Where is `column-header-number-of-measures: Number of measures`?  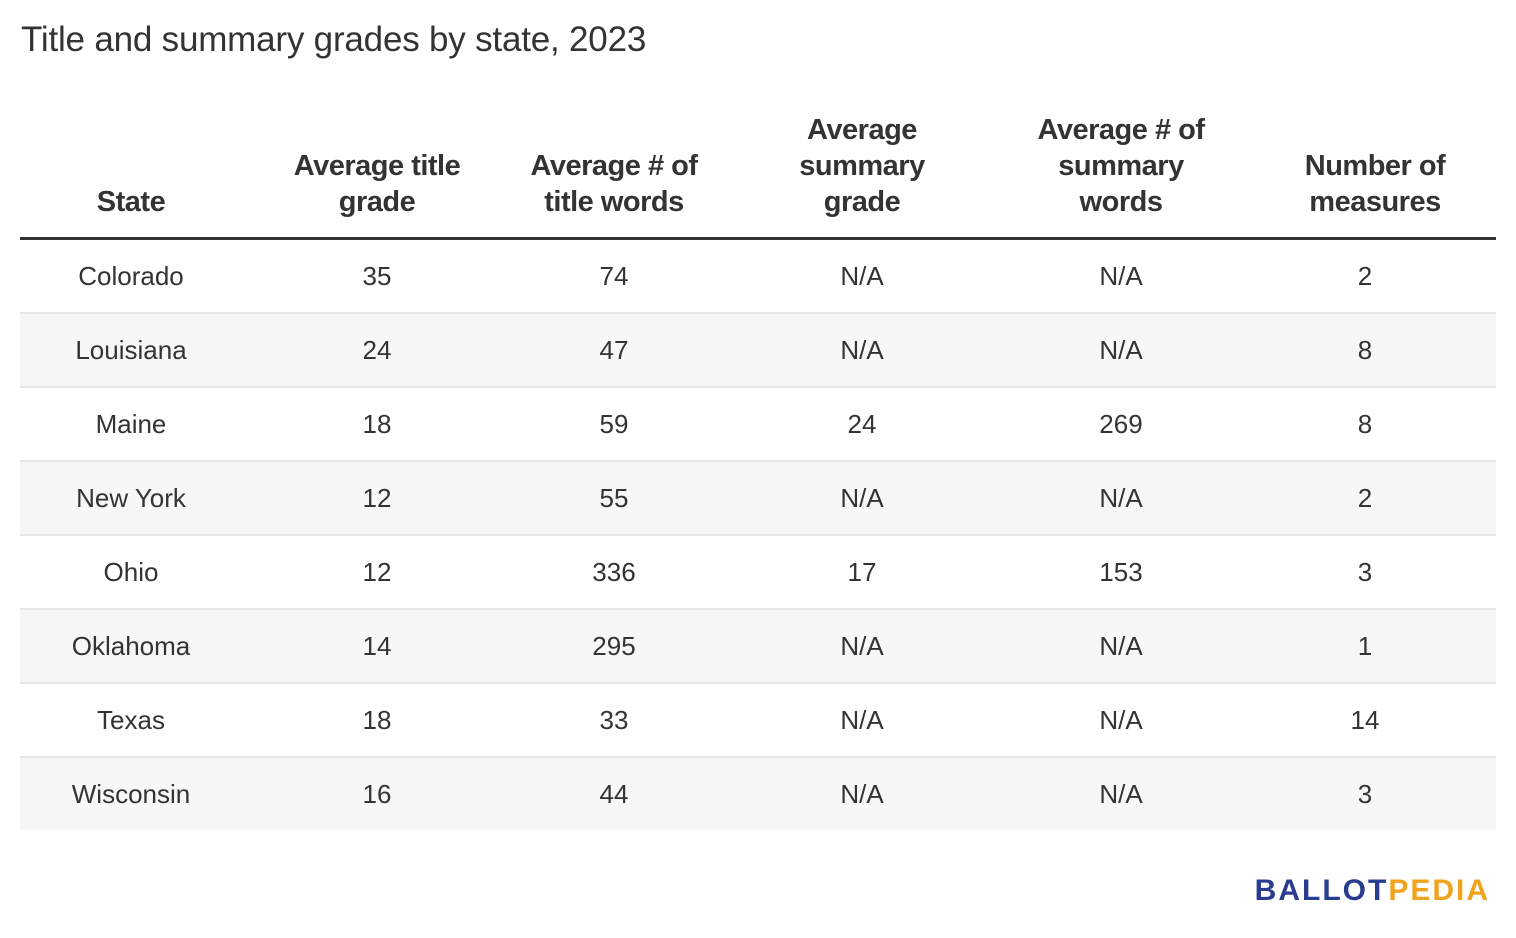
column-header-number-of-measures: Number of measures is located at coordinates (1365, 176).